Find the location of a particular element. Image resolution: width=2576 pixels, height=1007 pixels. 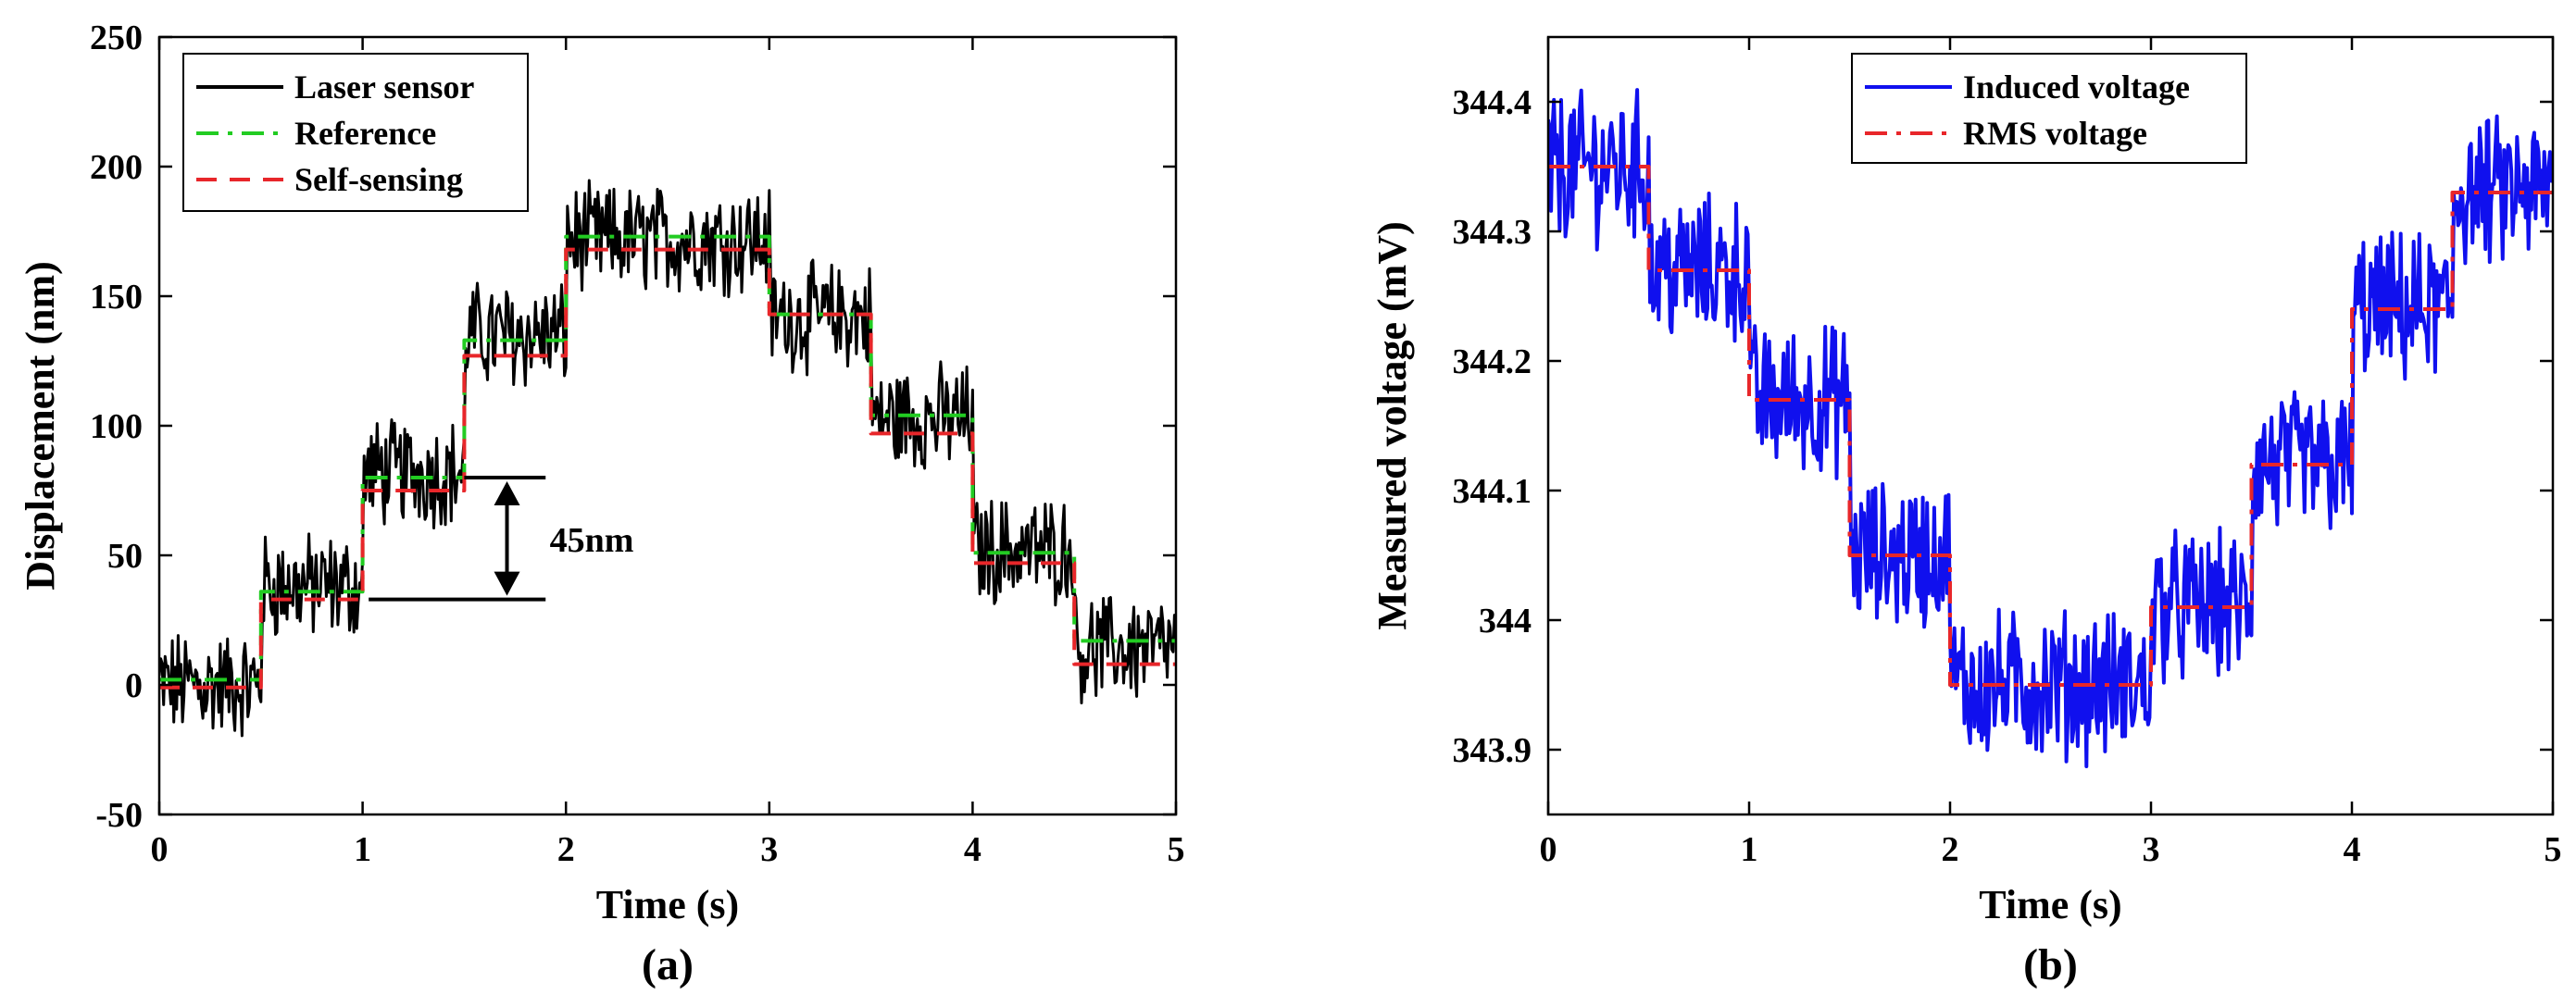

legend: Laser sensor Reference Self-sensing is located at coordinates (356, 132).